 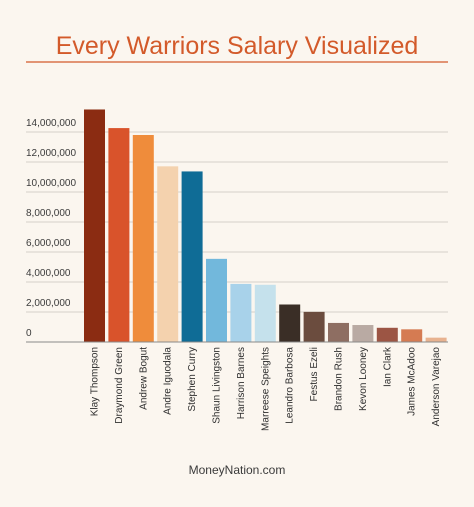 What do you see at coordinates (192, 379) in the screenshot?
I see `x-category-label: Stephen Curry` at bounding box center [192, 379].